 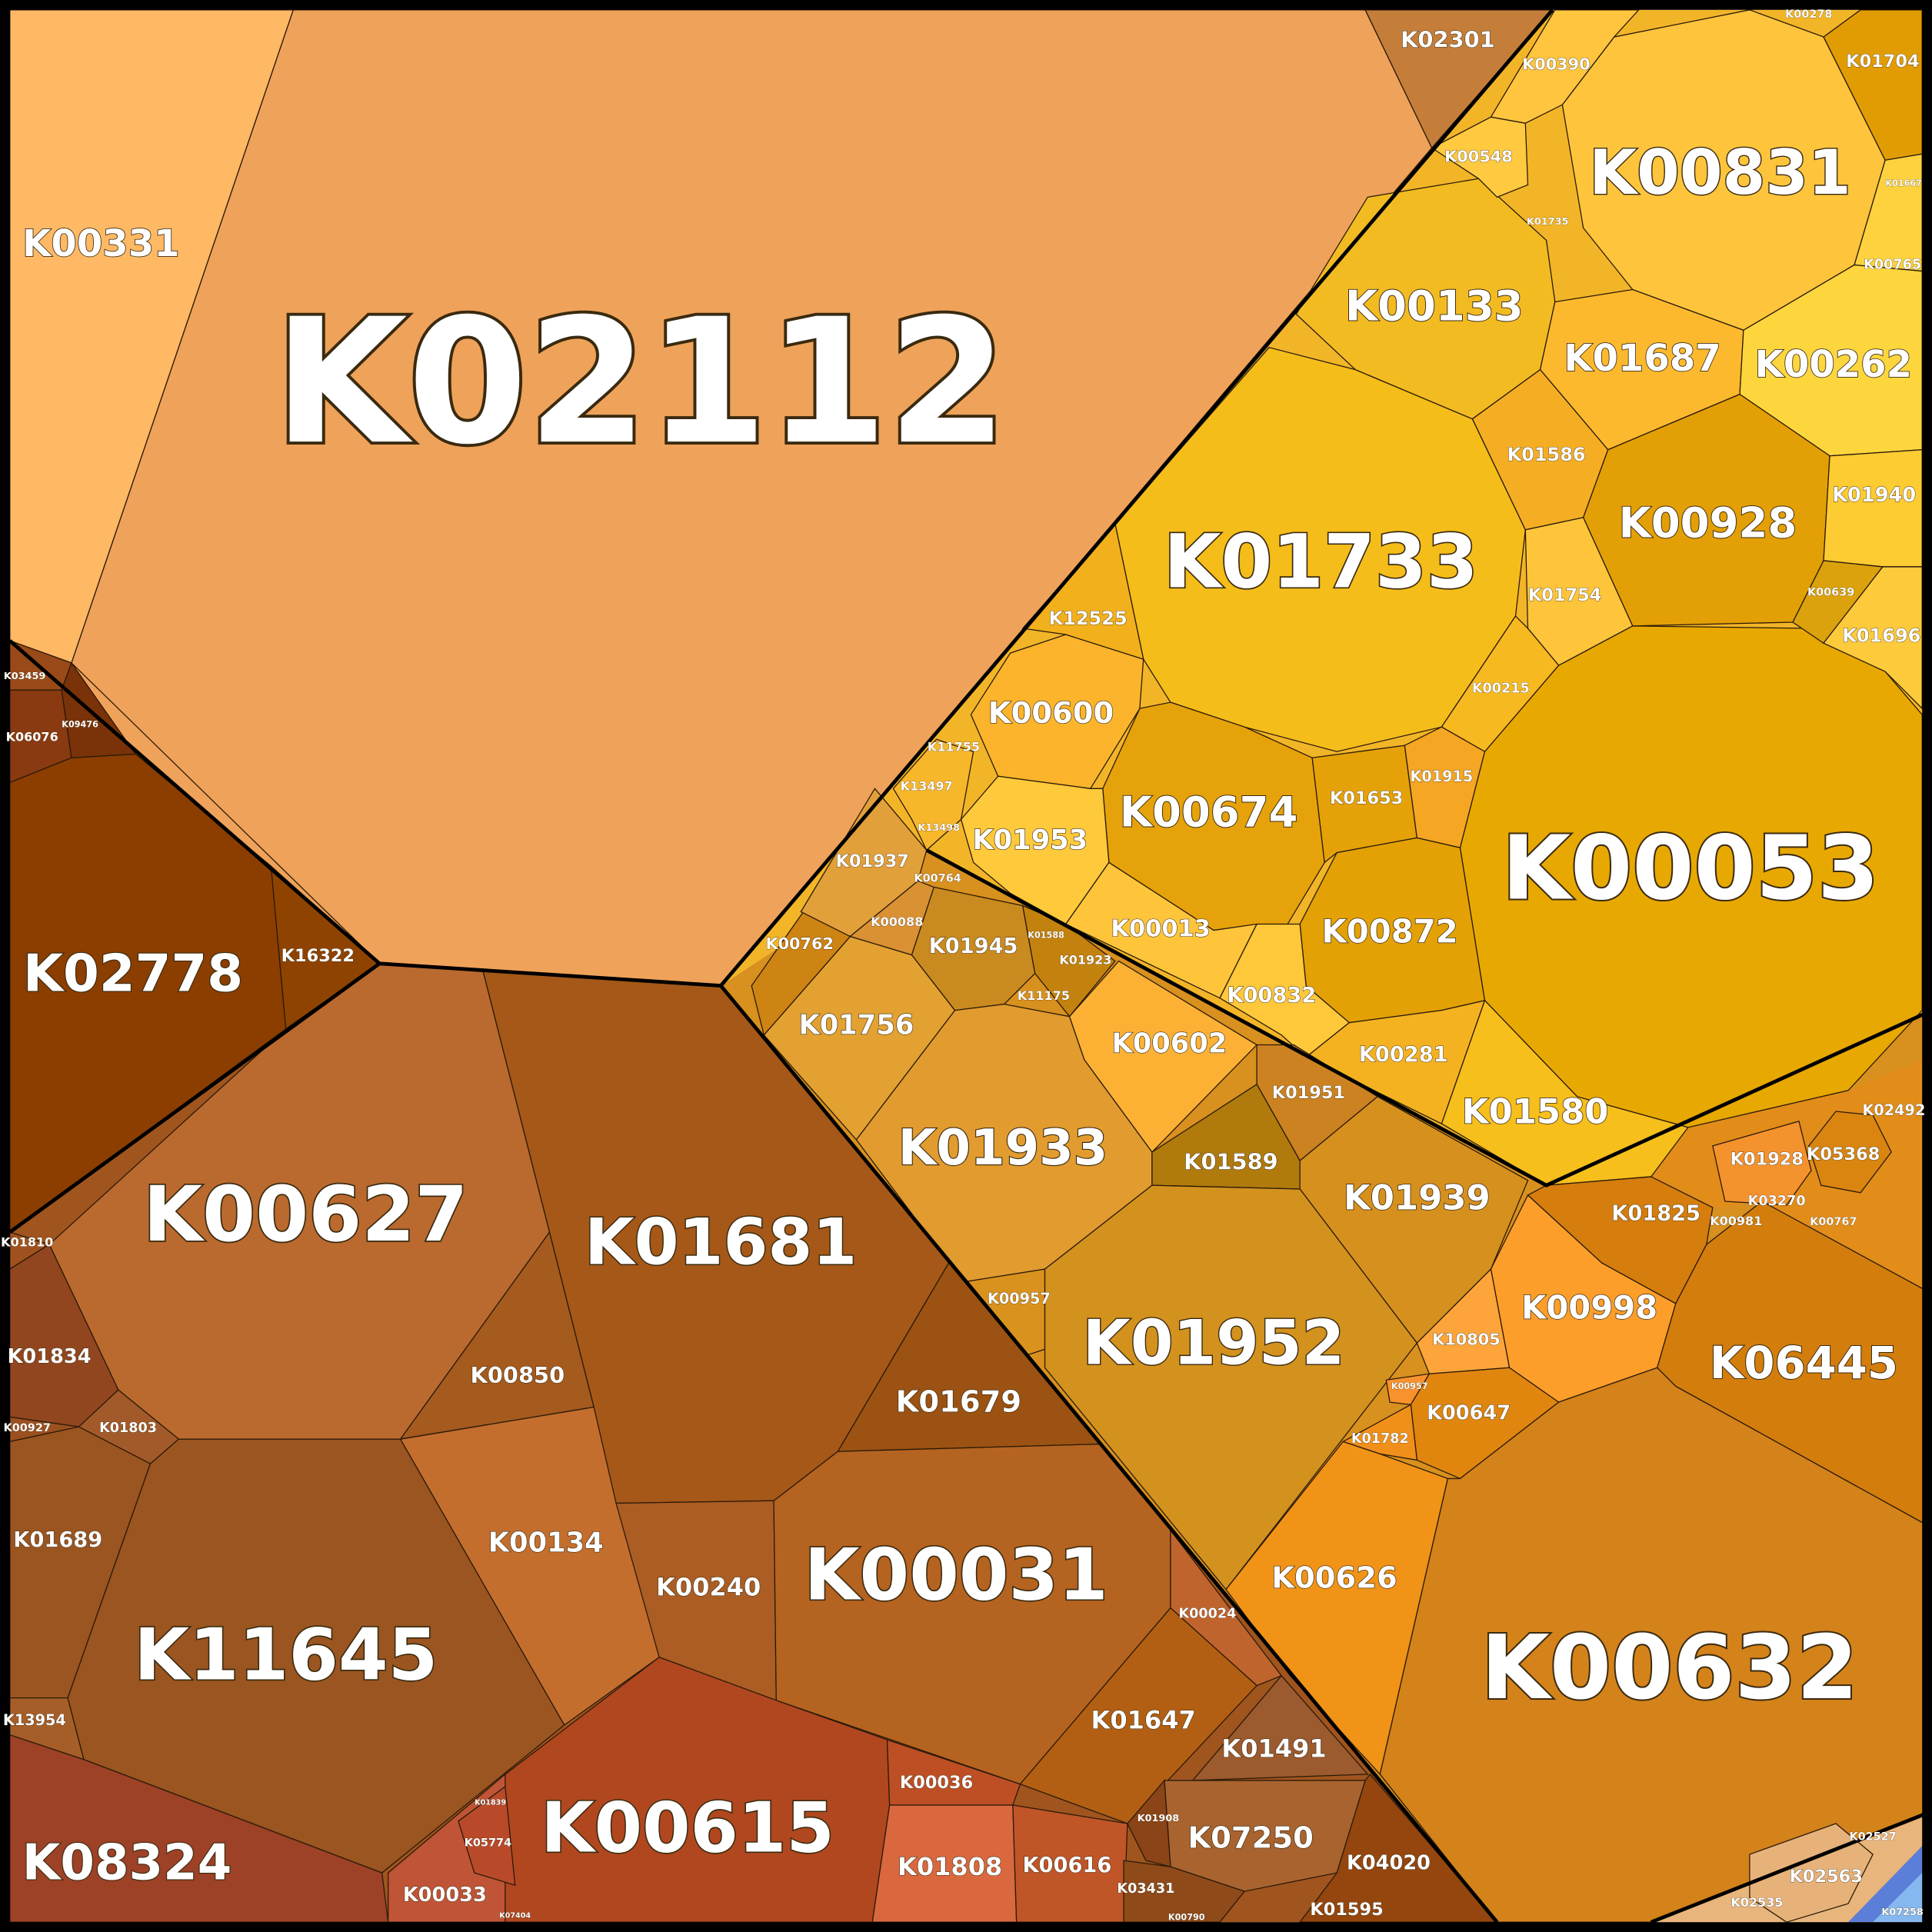 I want to click on cell-label: K03270, so click(x=1777, y=1201).